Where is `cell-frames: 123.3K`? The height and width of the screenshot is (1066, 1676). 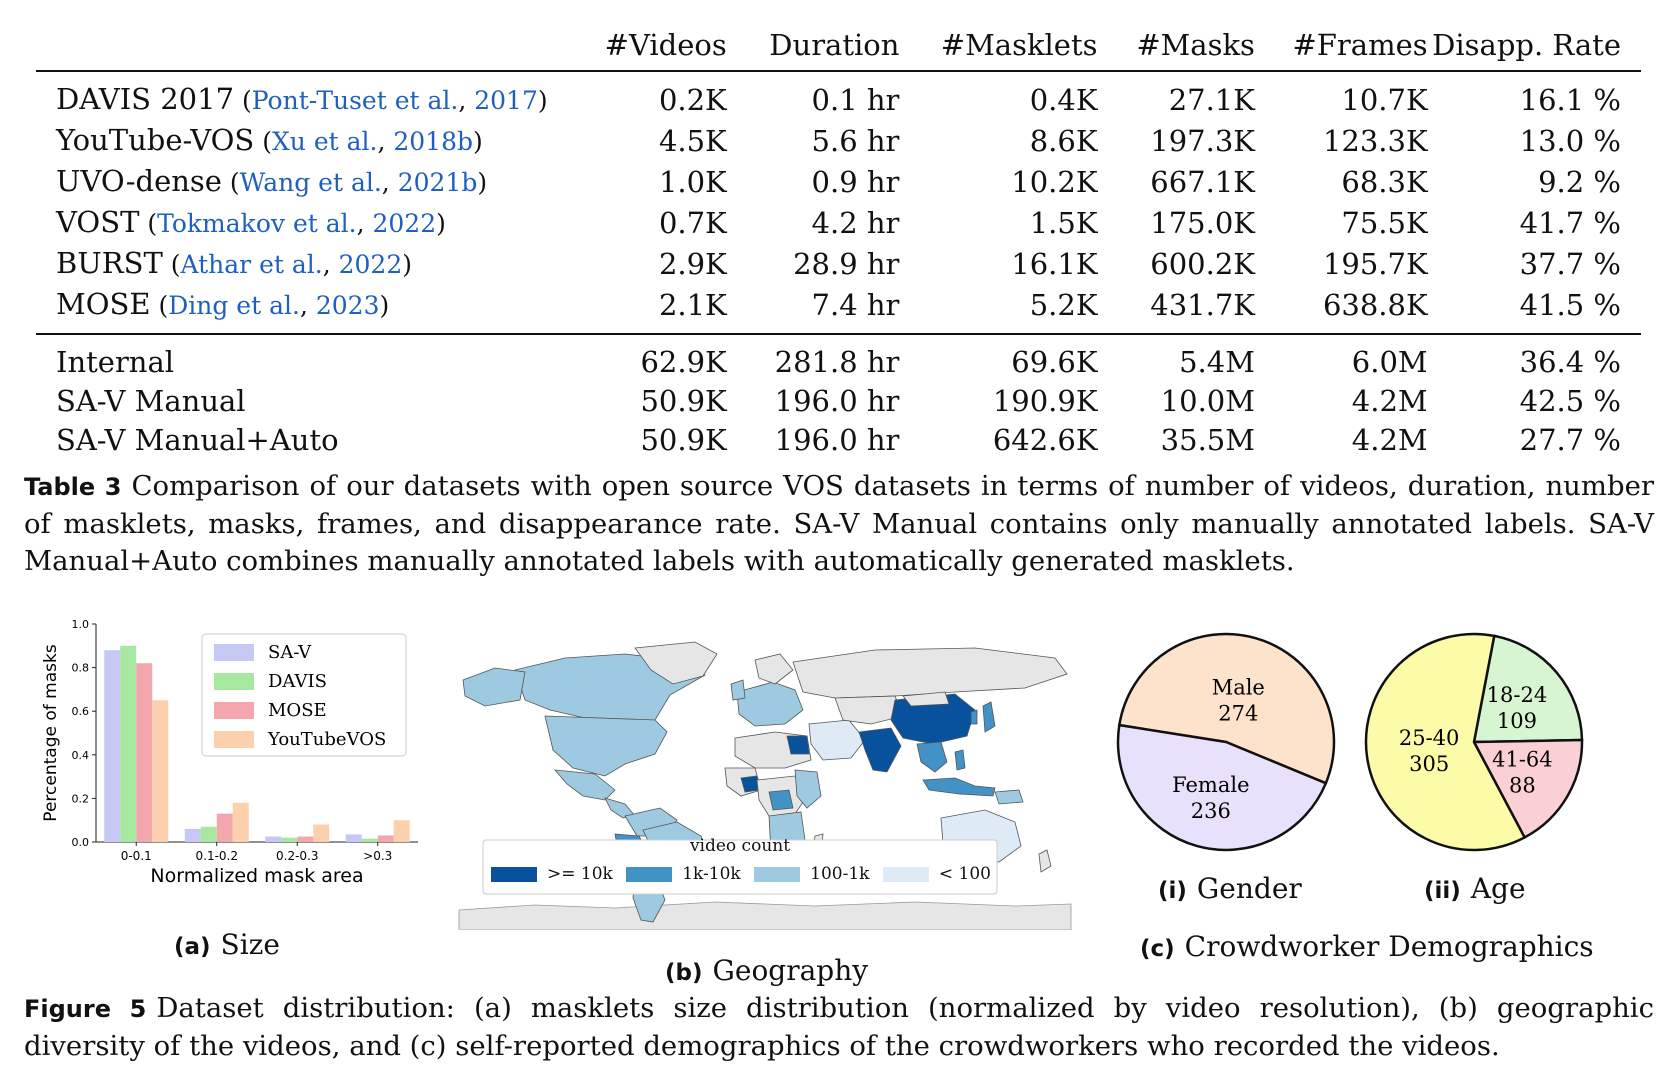 cell-frames: 123.3K is located at coordinates (1375, 141).